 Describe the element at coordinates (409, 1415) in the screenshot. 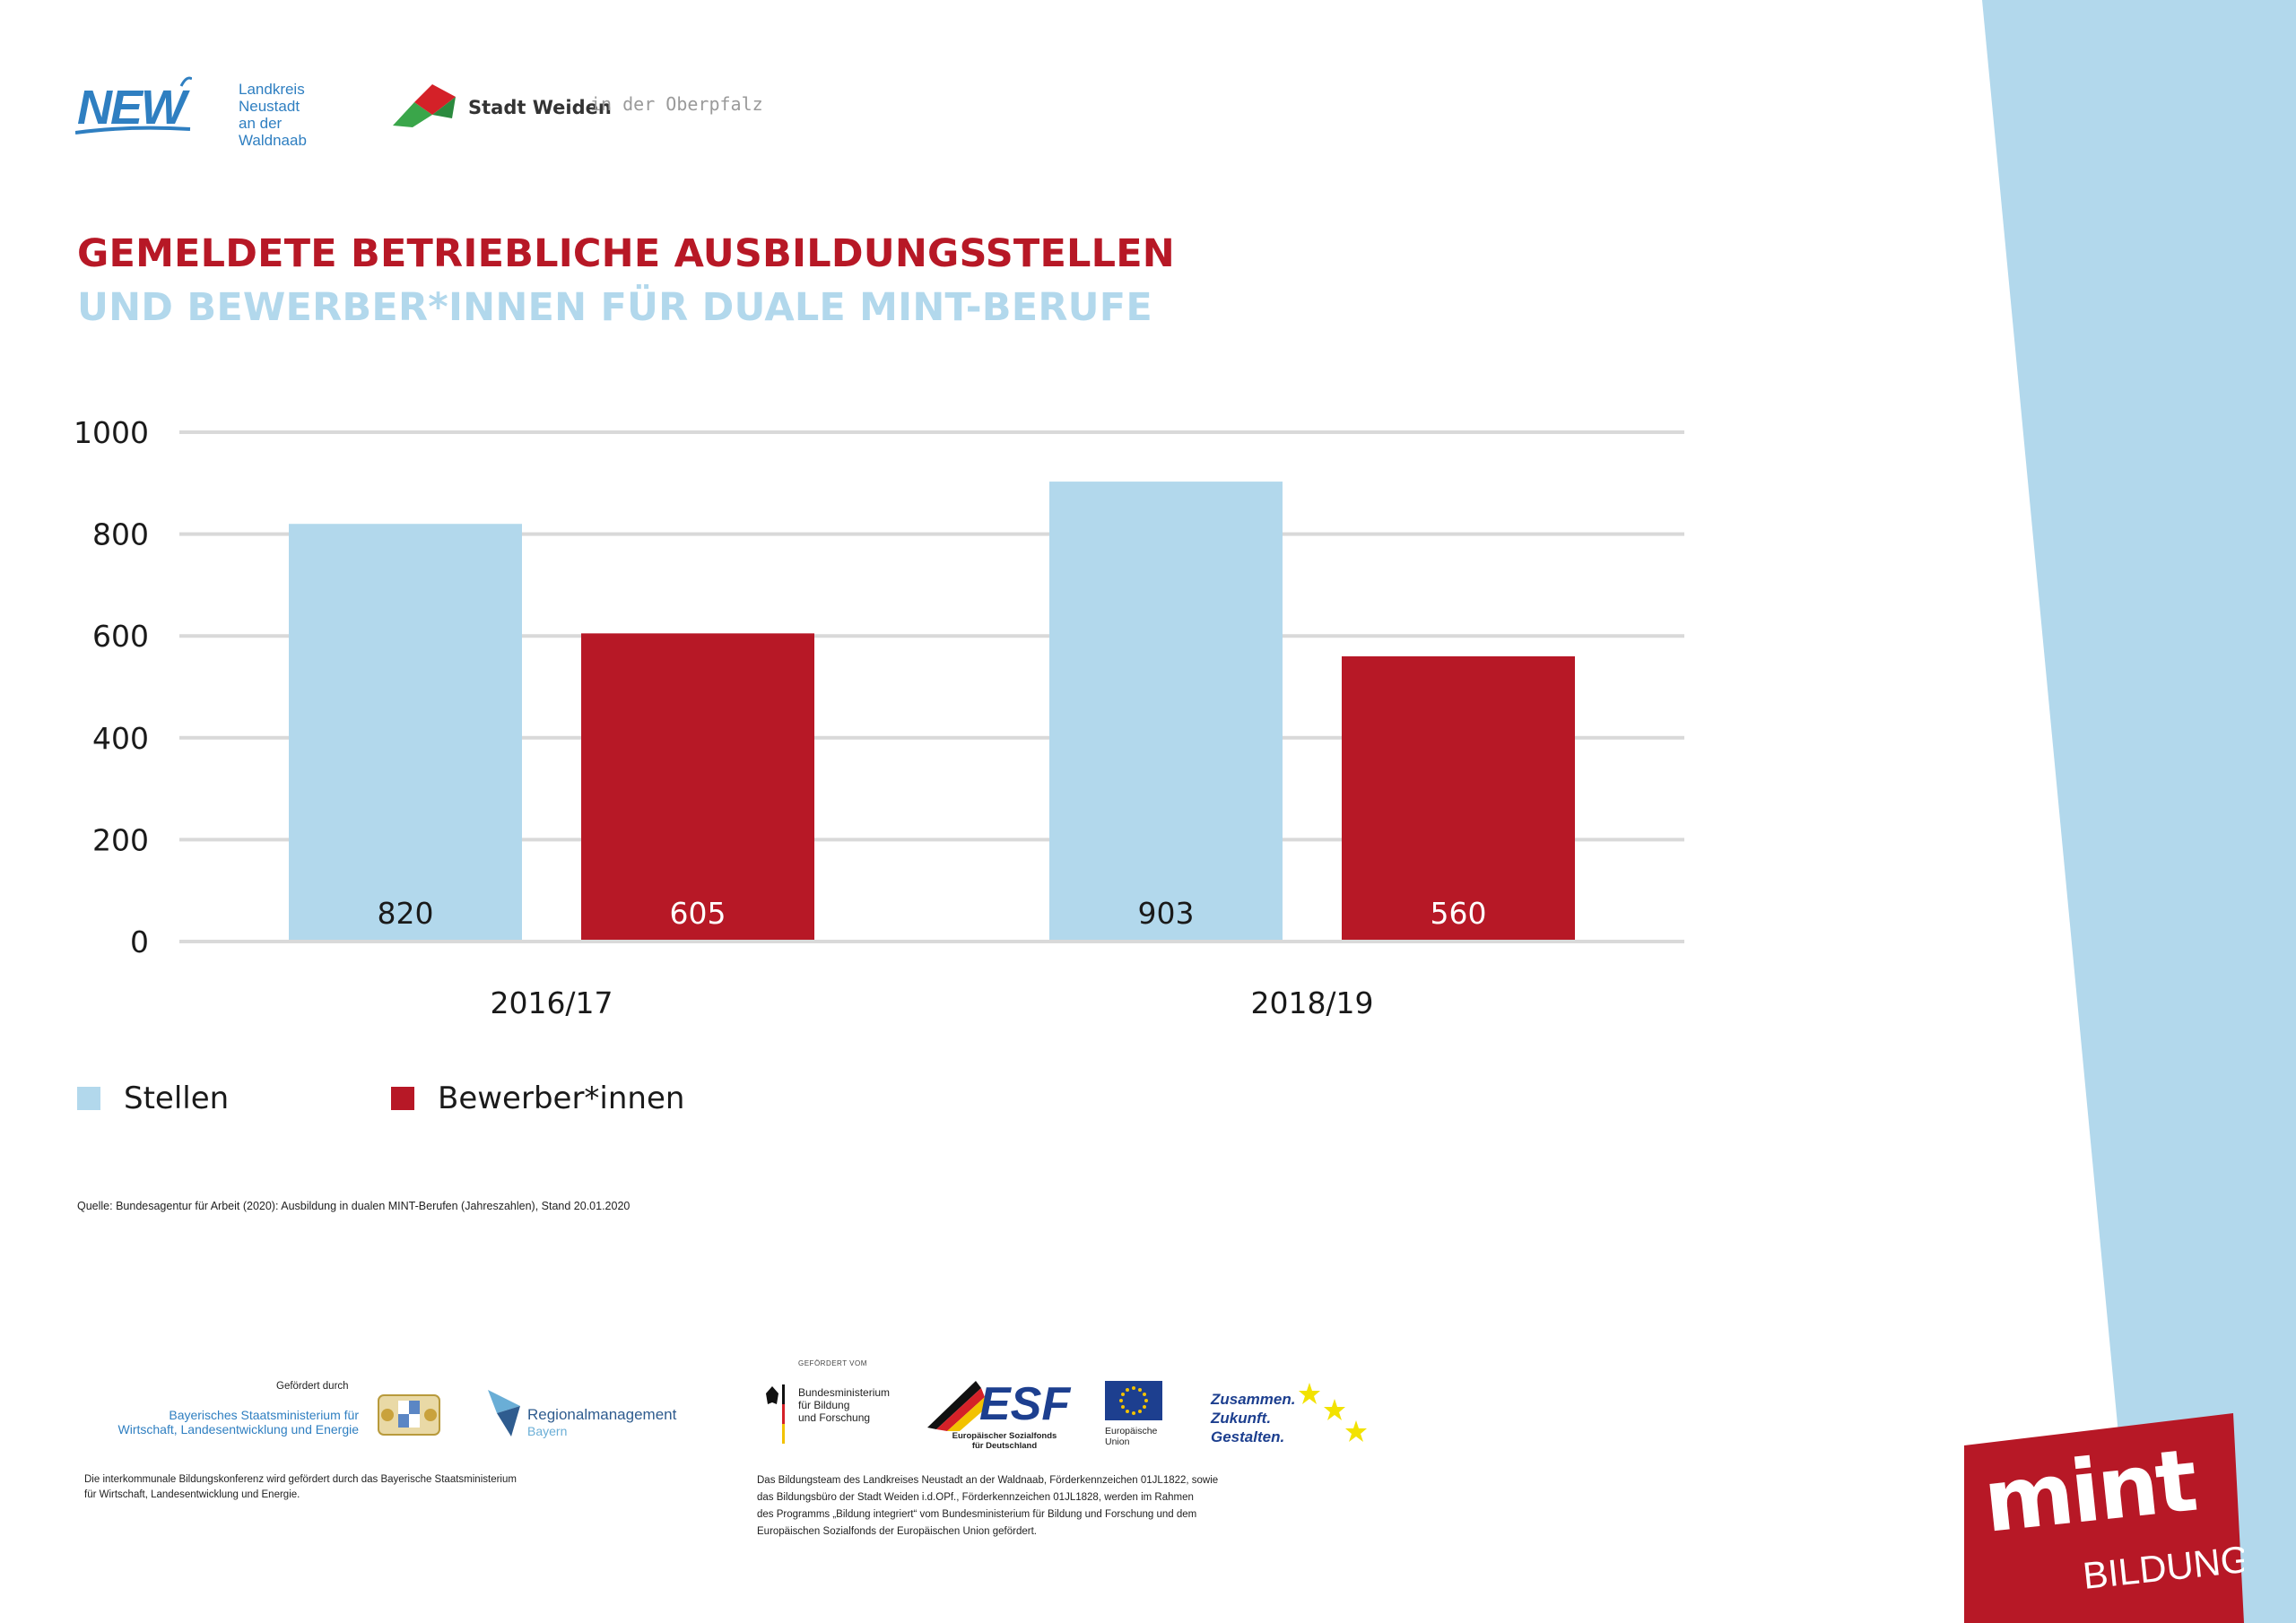

I see `bavaria-coat-of-arms-icon` at that location.